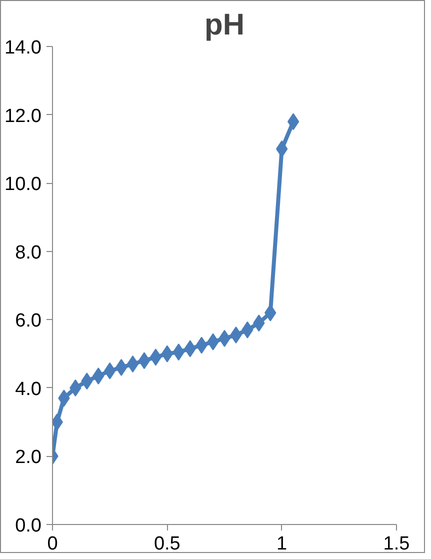 This screenshot has height=559, width=431. I want to click on y-tick-label: 12.0, so click(23, 116).